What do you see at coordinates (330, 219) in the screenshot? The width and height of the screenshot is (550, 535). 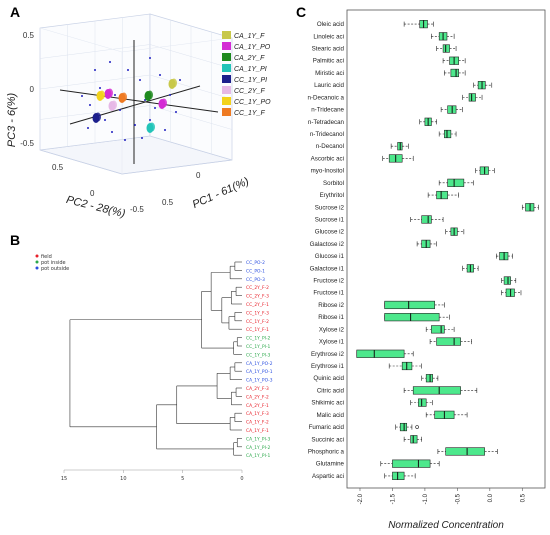 I see `boxplot-row-label: Sucrose i1` at bounding box center [330, 219].